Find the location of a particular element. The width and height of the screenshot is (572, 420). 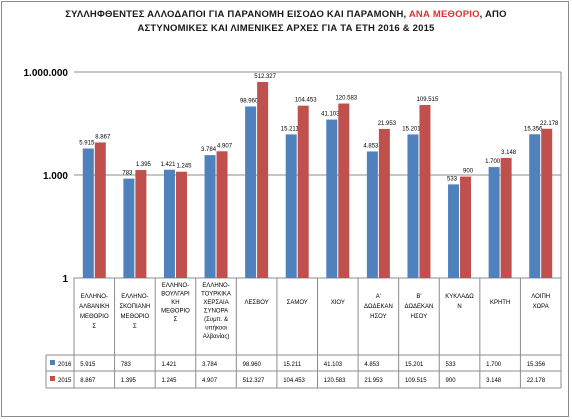

data-label-2015: 22.178 is located at coordinates (549, 124).